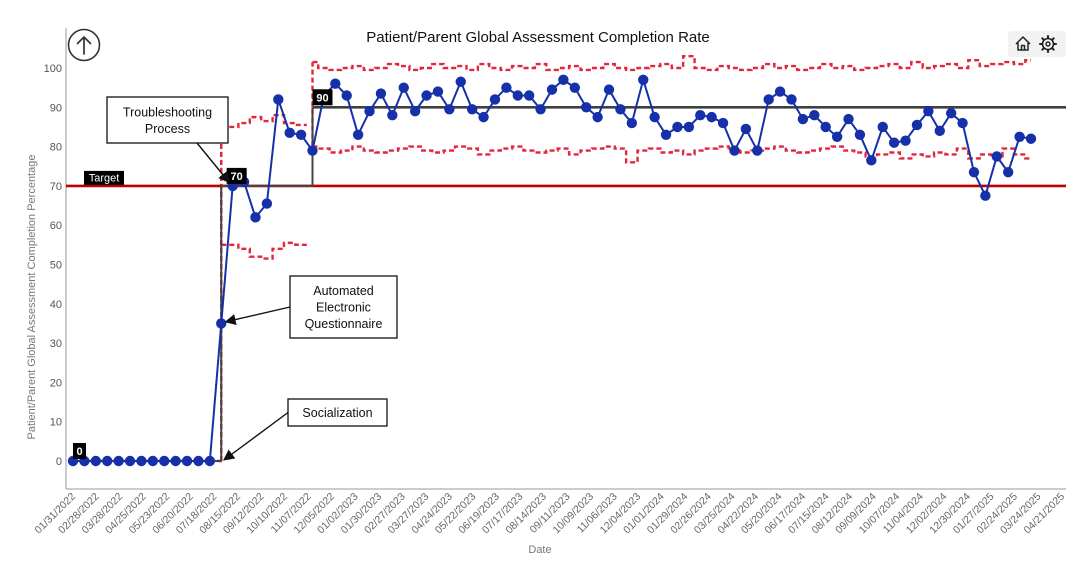 The image size is (1078, 573). I want to click on back-button, so click(84, 45).